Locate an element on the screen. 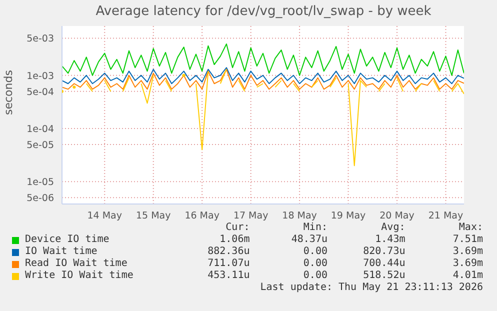 The image size is (497, 311). y-tick-label: 1e-05 is located at coordinates (40, 182).